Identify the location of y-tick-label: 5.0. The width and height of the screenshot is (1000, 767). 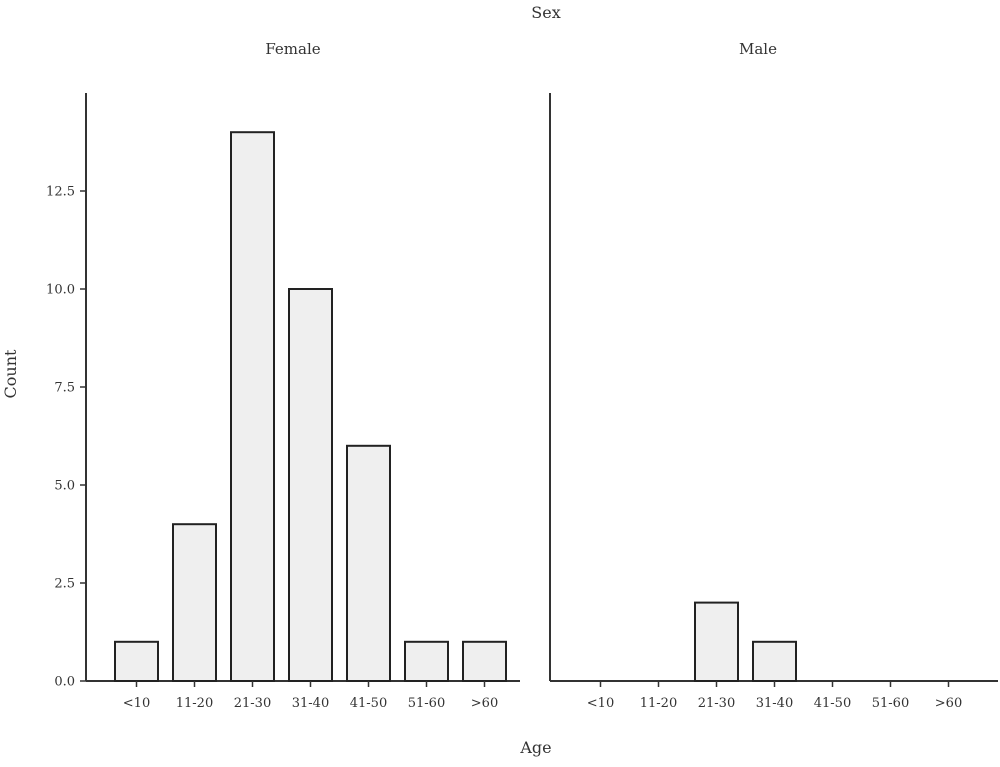
(64, 486).